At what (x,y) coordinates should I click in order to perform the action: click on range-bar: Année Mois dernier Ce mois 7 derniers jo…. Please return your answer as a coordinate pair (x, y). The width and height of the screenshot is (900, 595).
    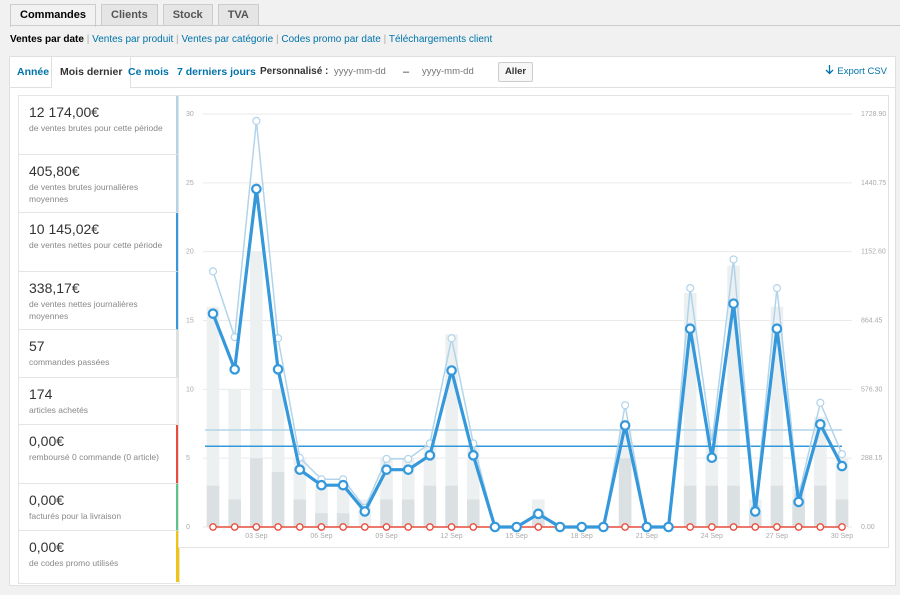
    Looking at the image, I should click on (452, 72).